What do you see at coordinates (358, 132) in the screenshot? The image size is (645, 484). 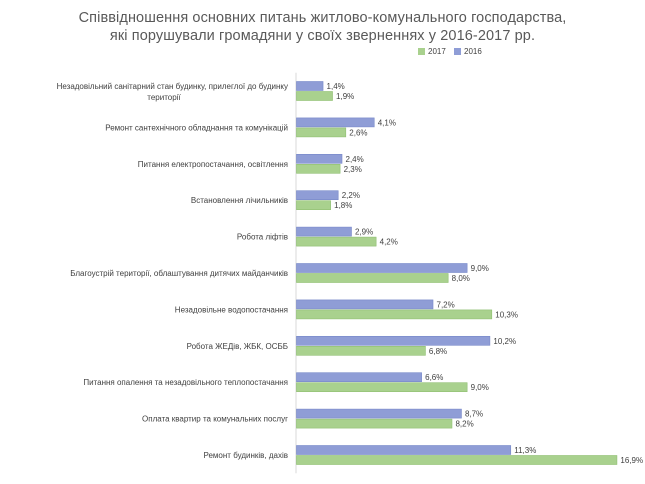 I see `data-label-2017: 2,6%` at bounding box center [358, 132].